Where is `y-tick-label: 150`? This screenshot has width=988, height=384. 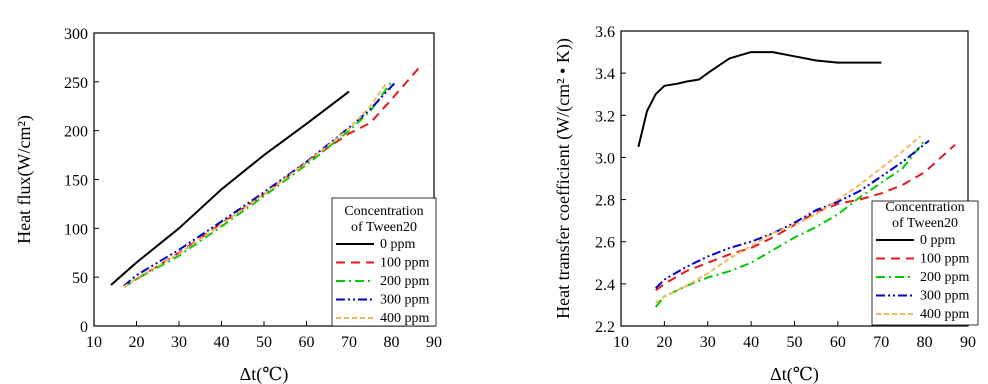
y-tick-label: 150 is located at coordinates (76, 181).